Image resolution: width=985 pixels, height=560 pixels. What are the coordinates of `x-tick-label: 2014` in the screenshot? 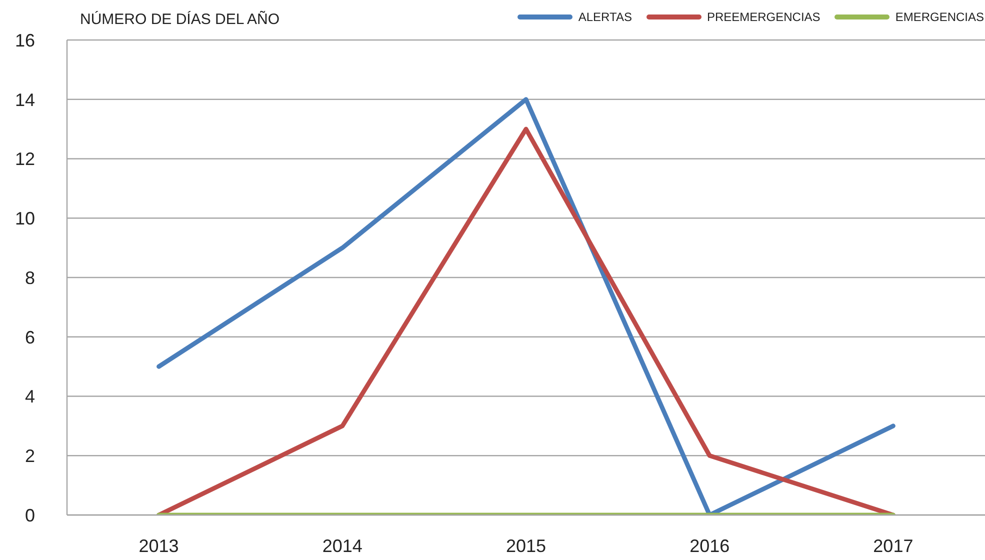 It's located at (342, 546).